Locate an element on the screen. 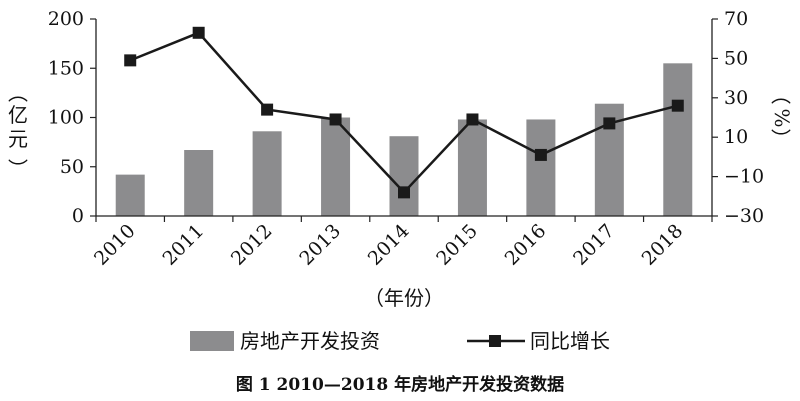  growth-marker-2018 is located at coordinates (677, 105).